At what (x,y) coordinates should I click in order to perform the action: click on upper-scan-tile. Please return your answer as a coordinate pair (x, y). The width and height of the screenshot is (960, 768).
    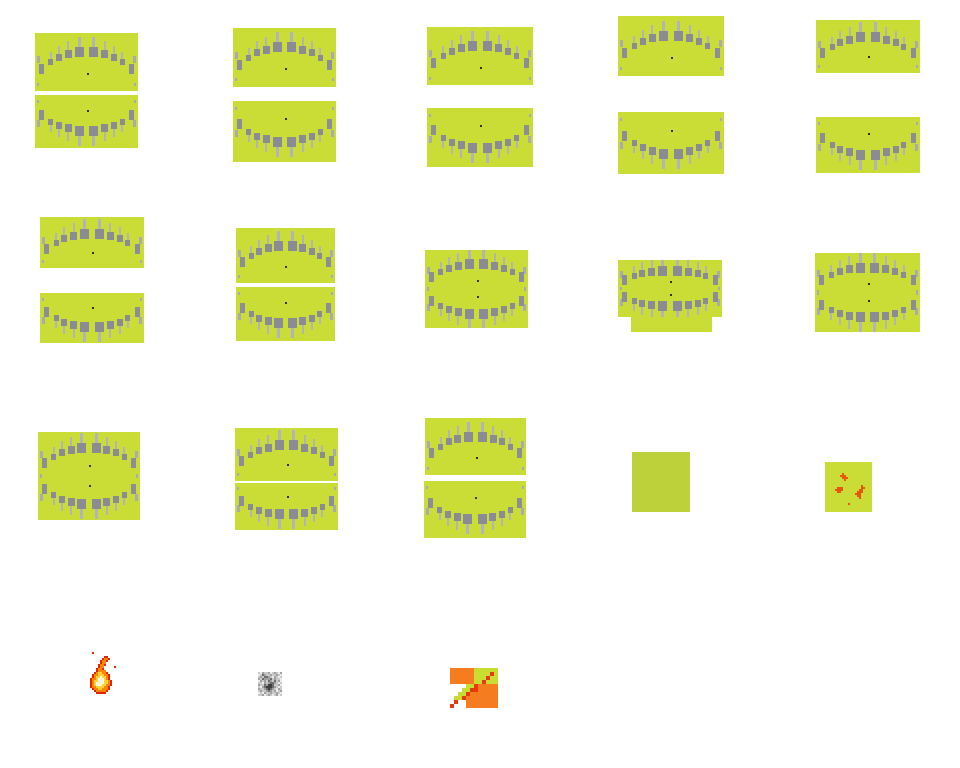
    Looking at the image, I should click on (480, 56).